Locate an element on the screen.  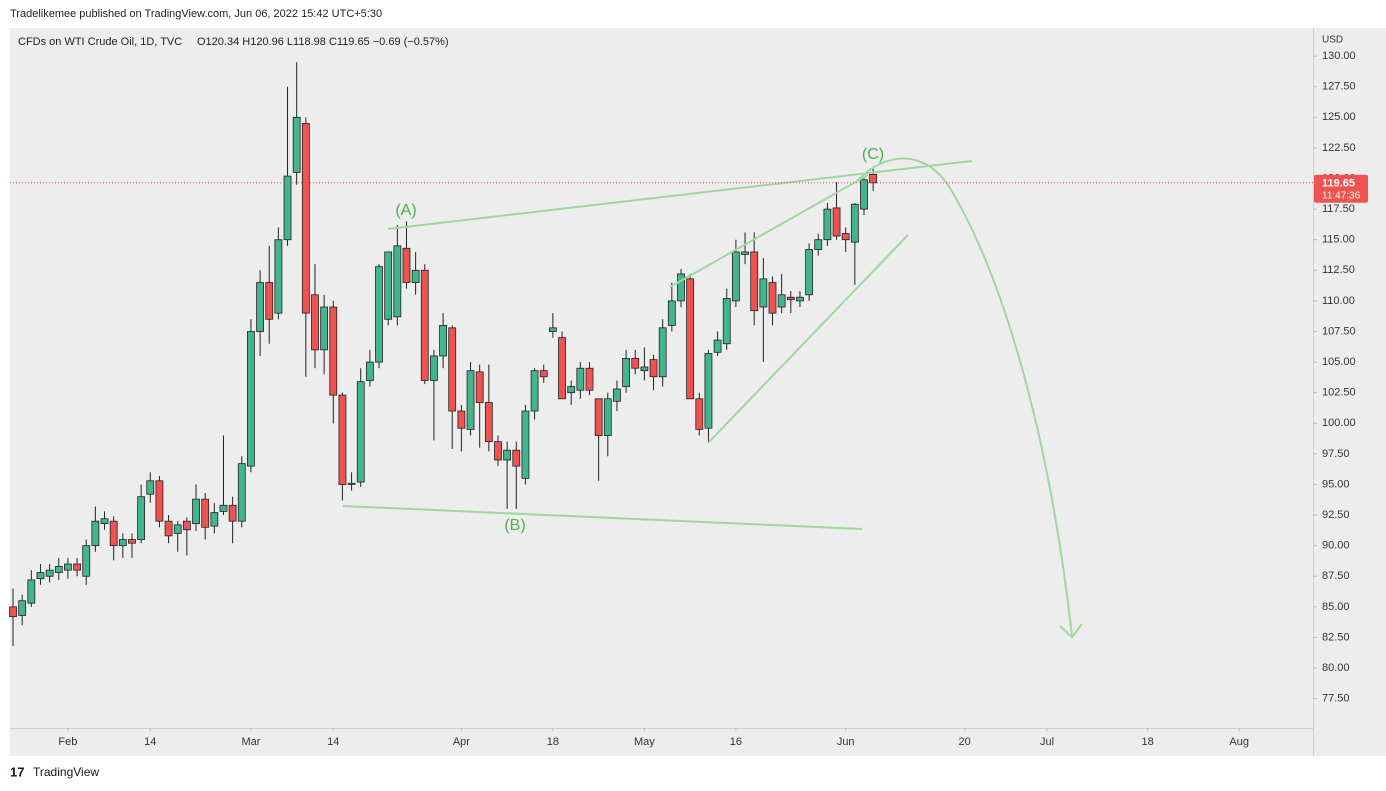
footer-logo: 17 TradingView is located at coordinates (54, 771).